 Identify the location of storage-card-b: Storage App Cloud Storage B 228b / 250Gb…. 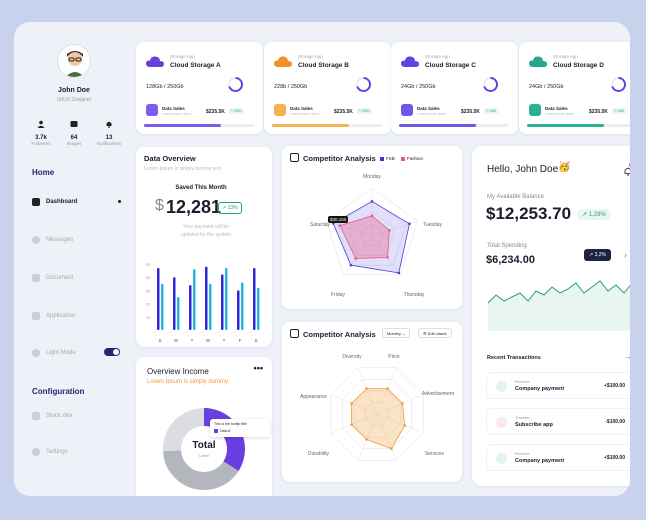
(327, 88).